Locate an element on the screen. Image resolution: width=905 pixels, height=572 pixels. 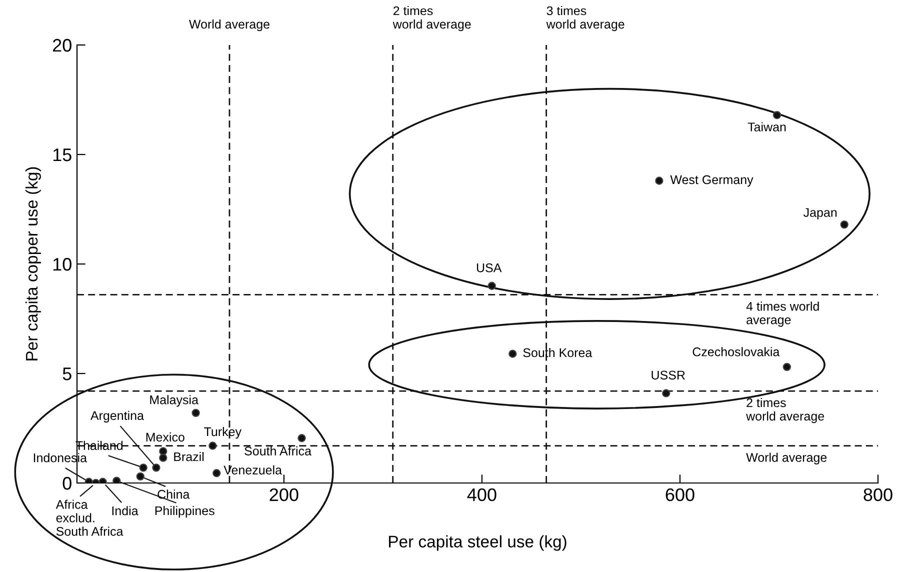
y-tick-label: 5 is located at coordinates (67, 374).